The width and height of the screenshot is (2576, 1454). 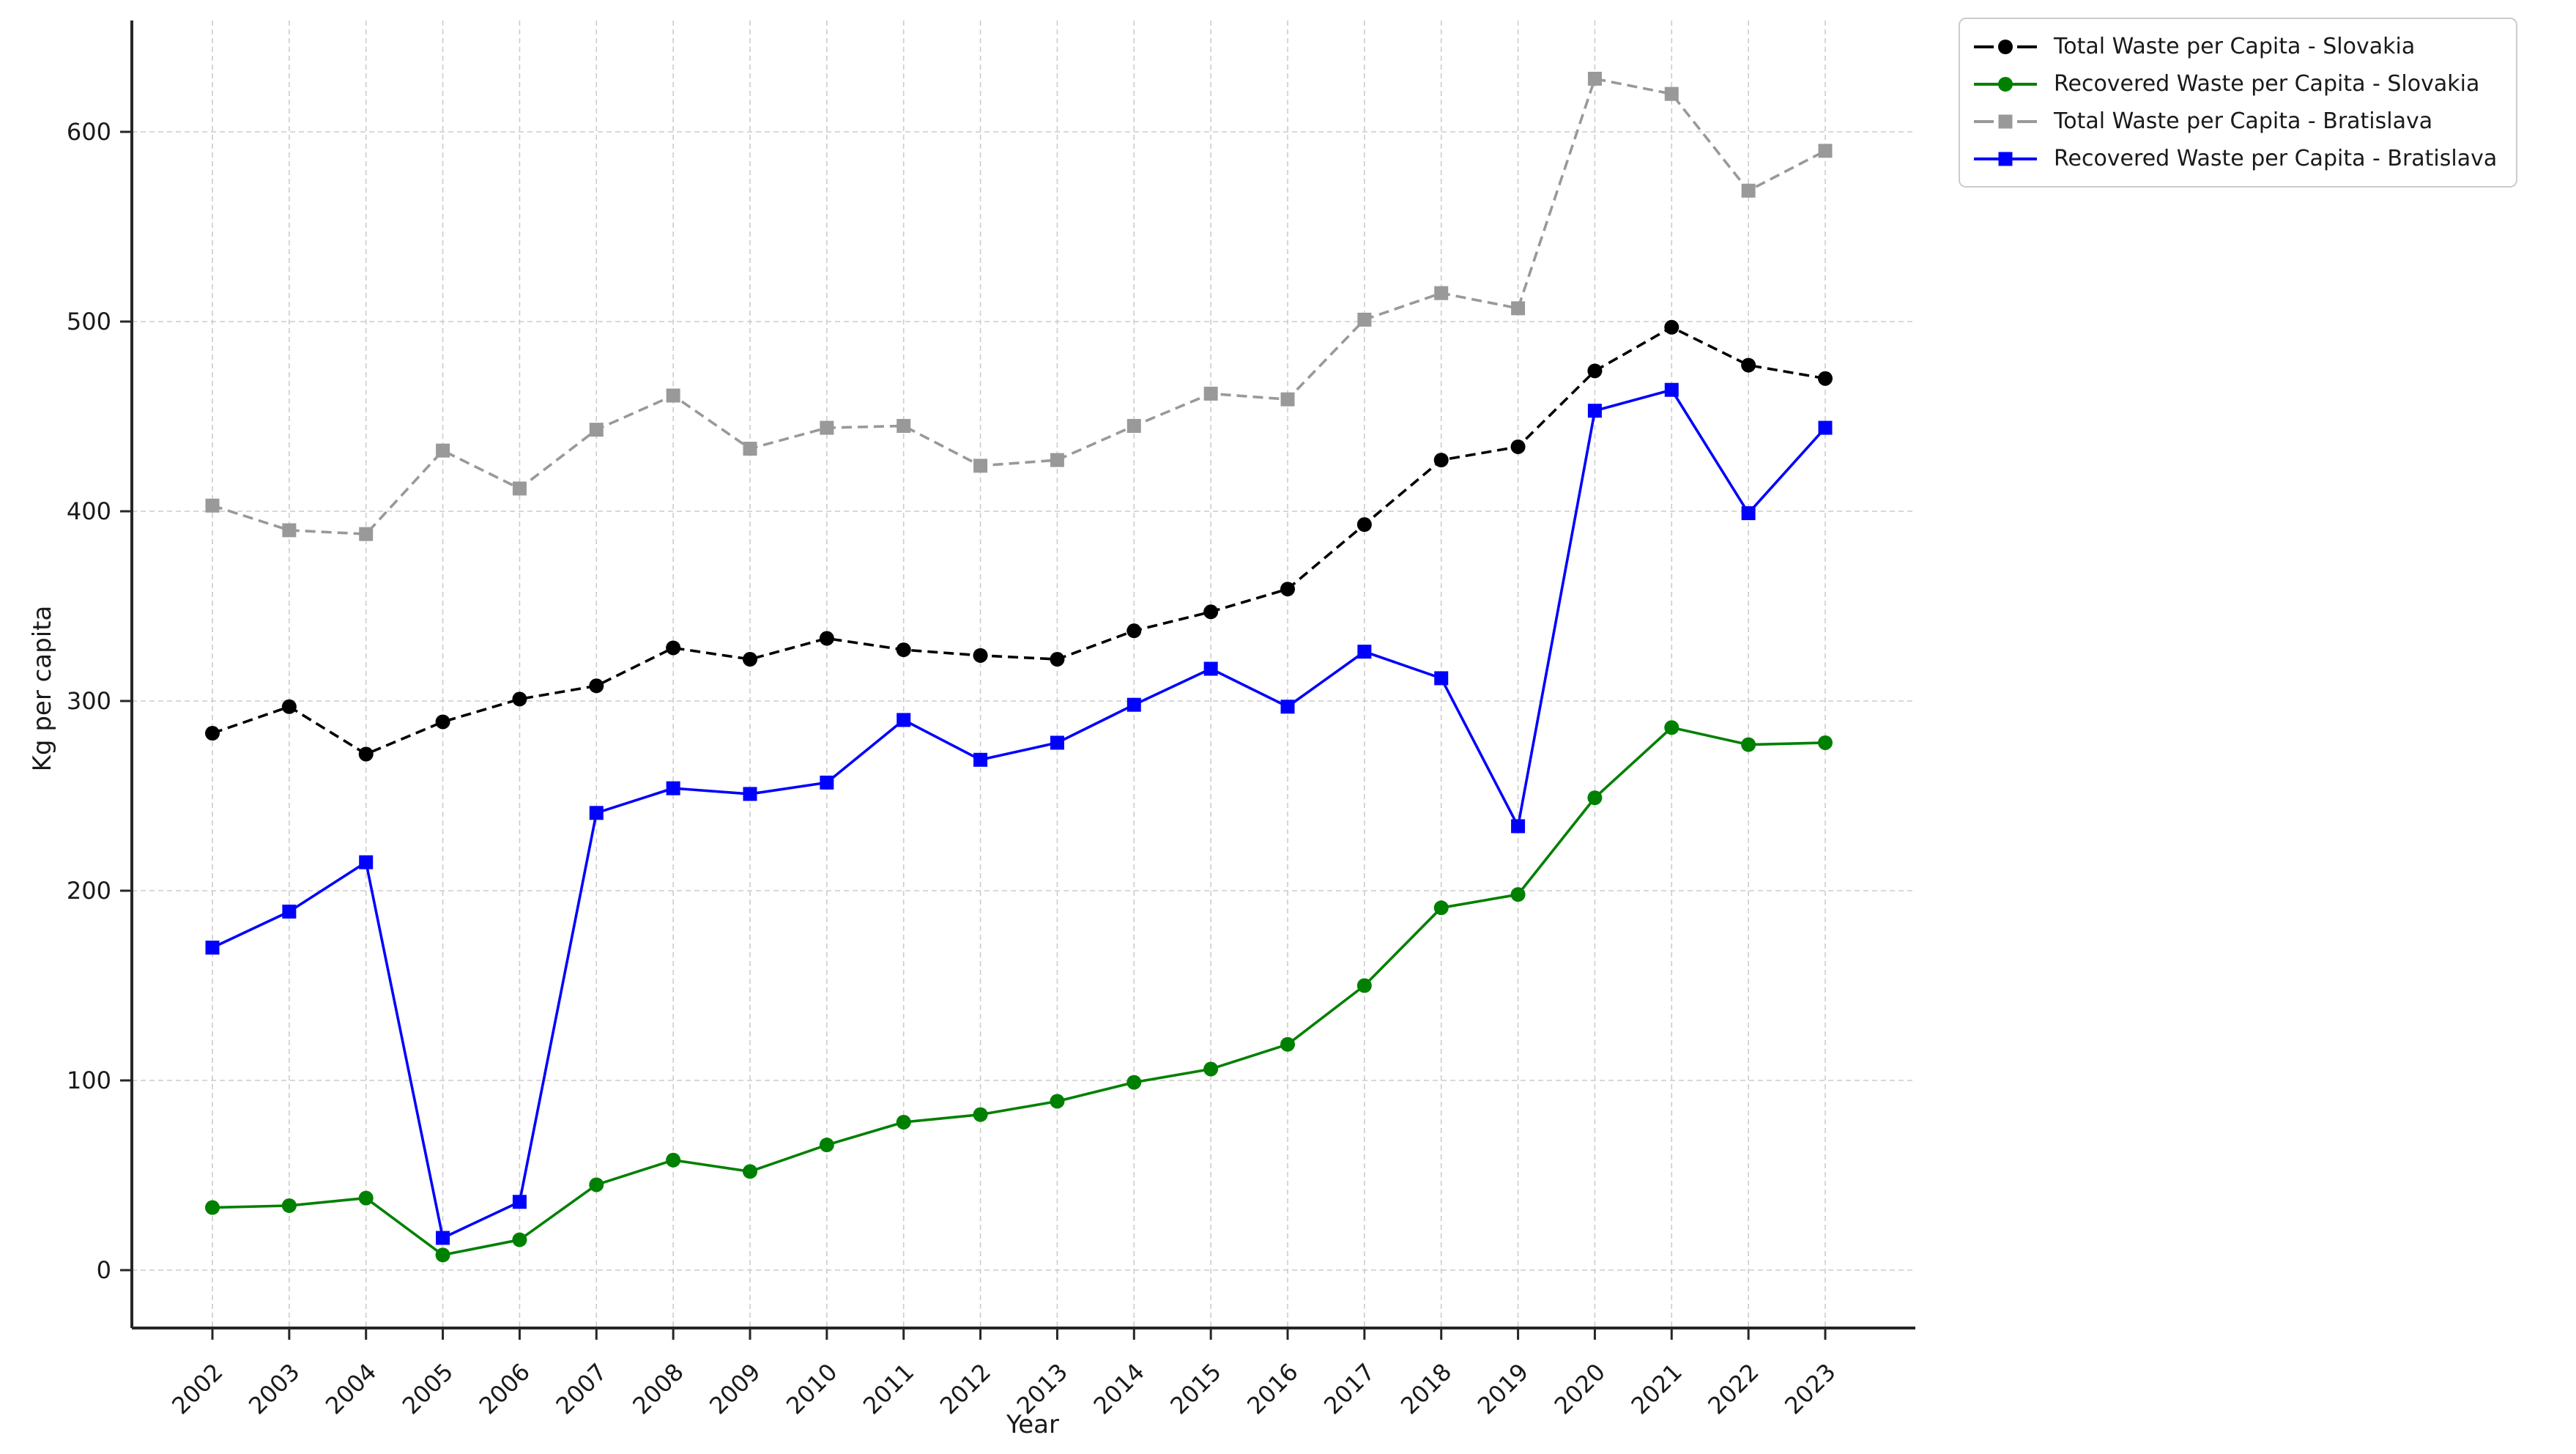 What do you see at coordinates (42, 688) in the screenshot?
I see `y-axis-label: Kg per capita` at bounding box center [42, 688].